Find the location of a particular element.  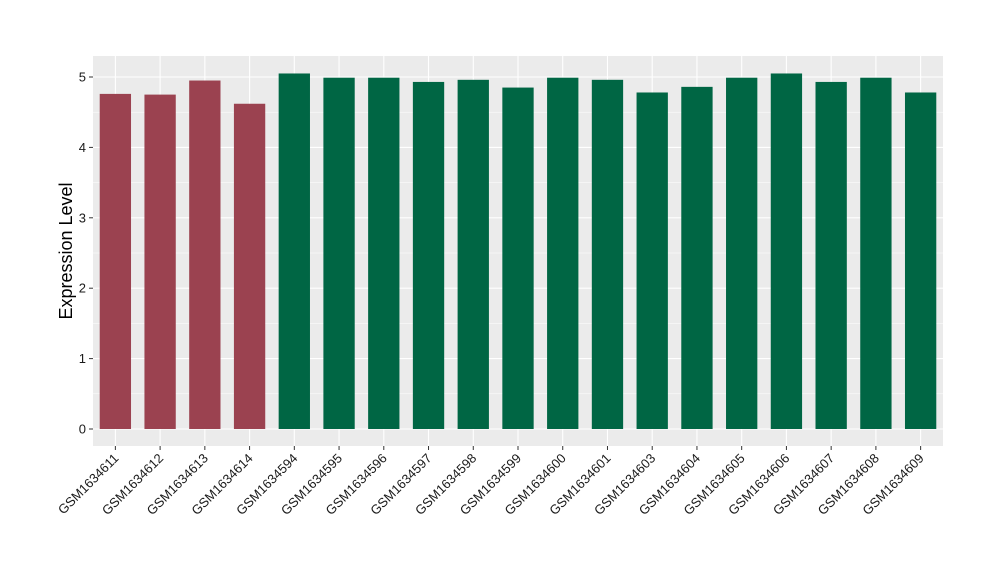

bar-GSM1634614 is located at coordinates (249, 266).